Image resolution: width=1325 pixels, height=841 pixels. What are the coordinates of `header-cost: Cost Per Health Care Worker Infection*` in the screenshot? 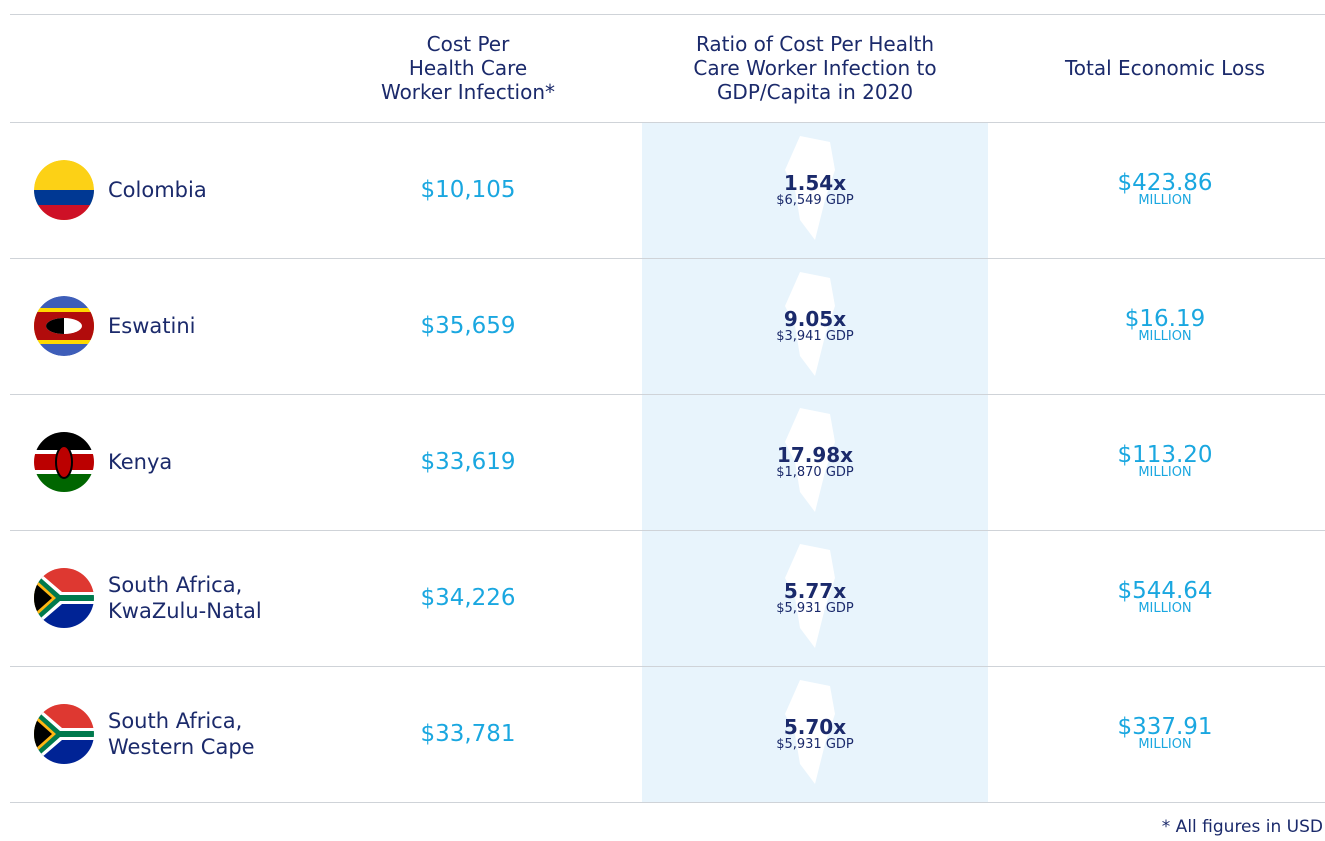 It's located at (468, 68).